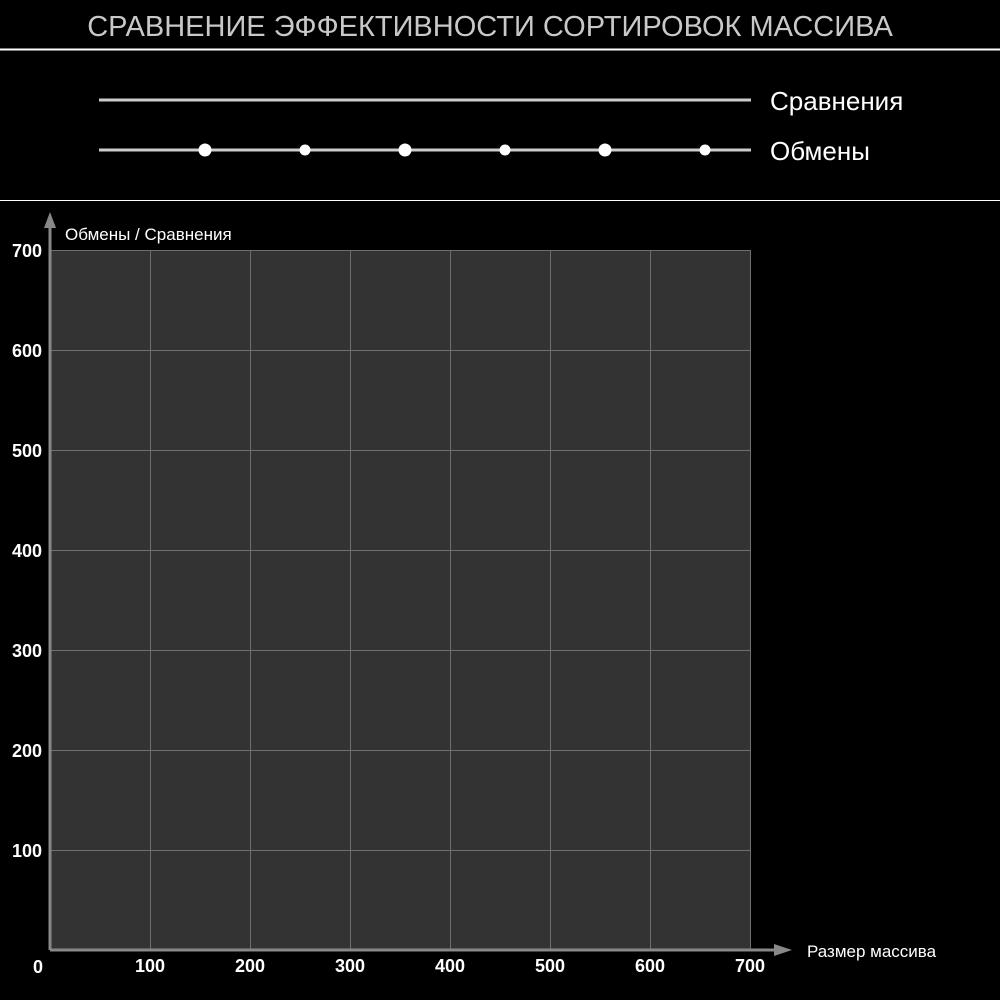 Image resolution: width=1000 pixels, height=1000 pixels. Describe the element at coordinates (38, 967) in the screenshot. I see `x-tick-label-0: 0` at that location.